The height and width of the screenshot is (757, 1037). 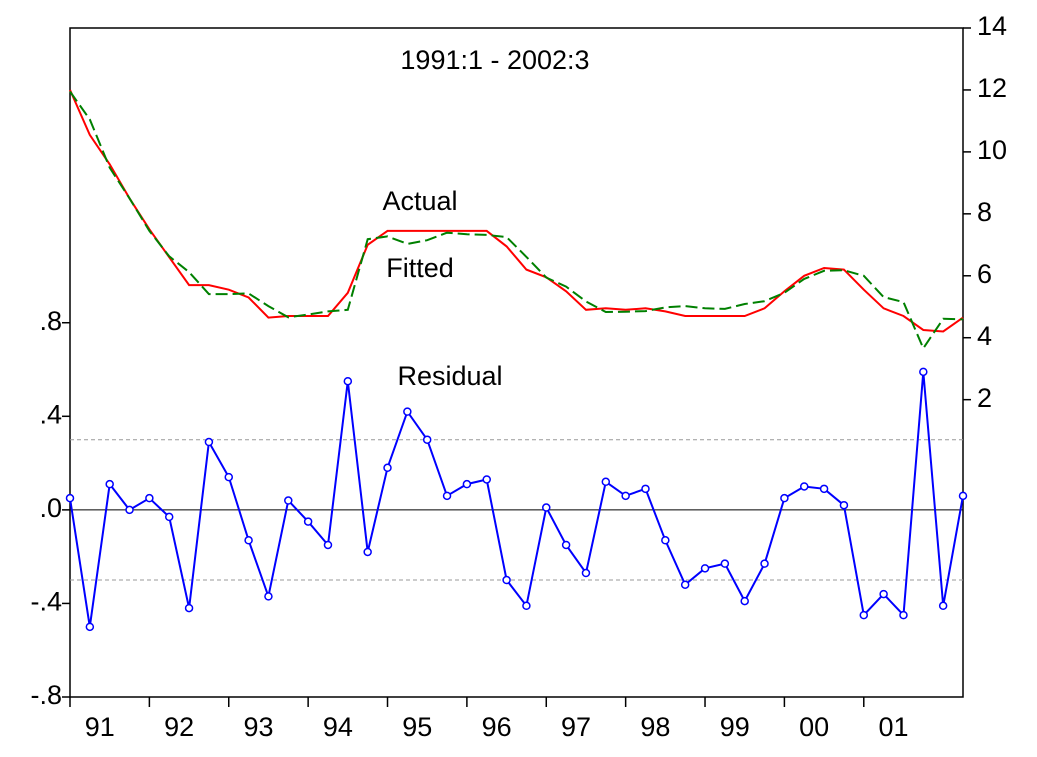 What do you see at coordinates (417, 727) in the screenshot?
I see `x-tick-label: 95` at bounding box center [417, 727].